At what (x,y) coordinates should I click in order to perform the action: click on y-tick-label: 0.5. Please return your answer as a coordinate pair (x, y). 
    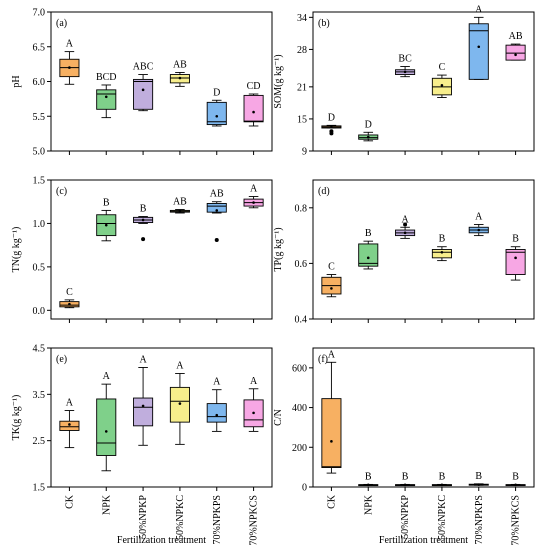
    Looking at the image, I should click on (39, 267).